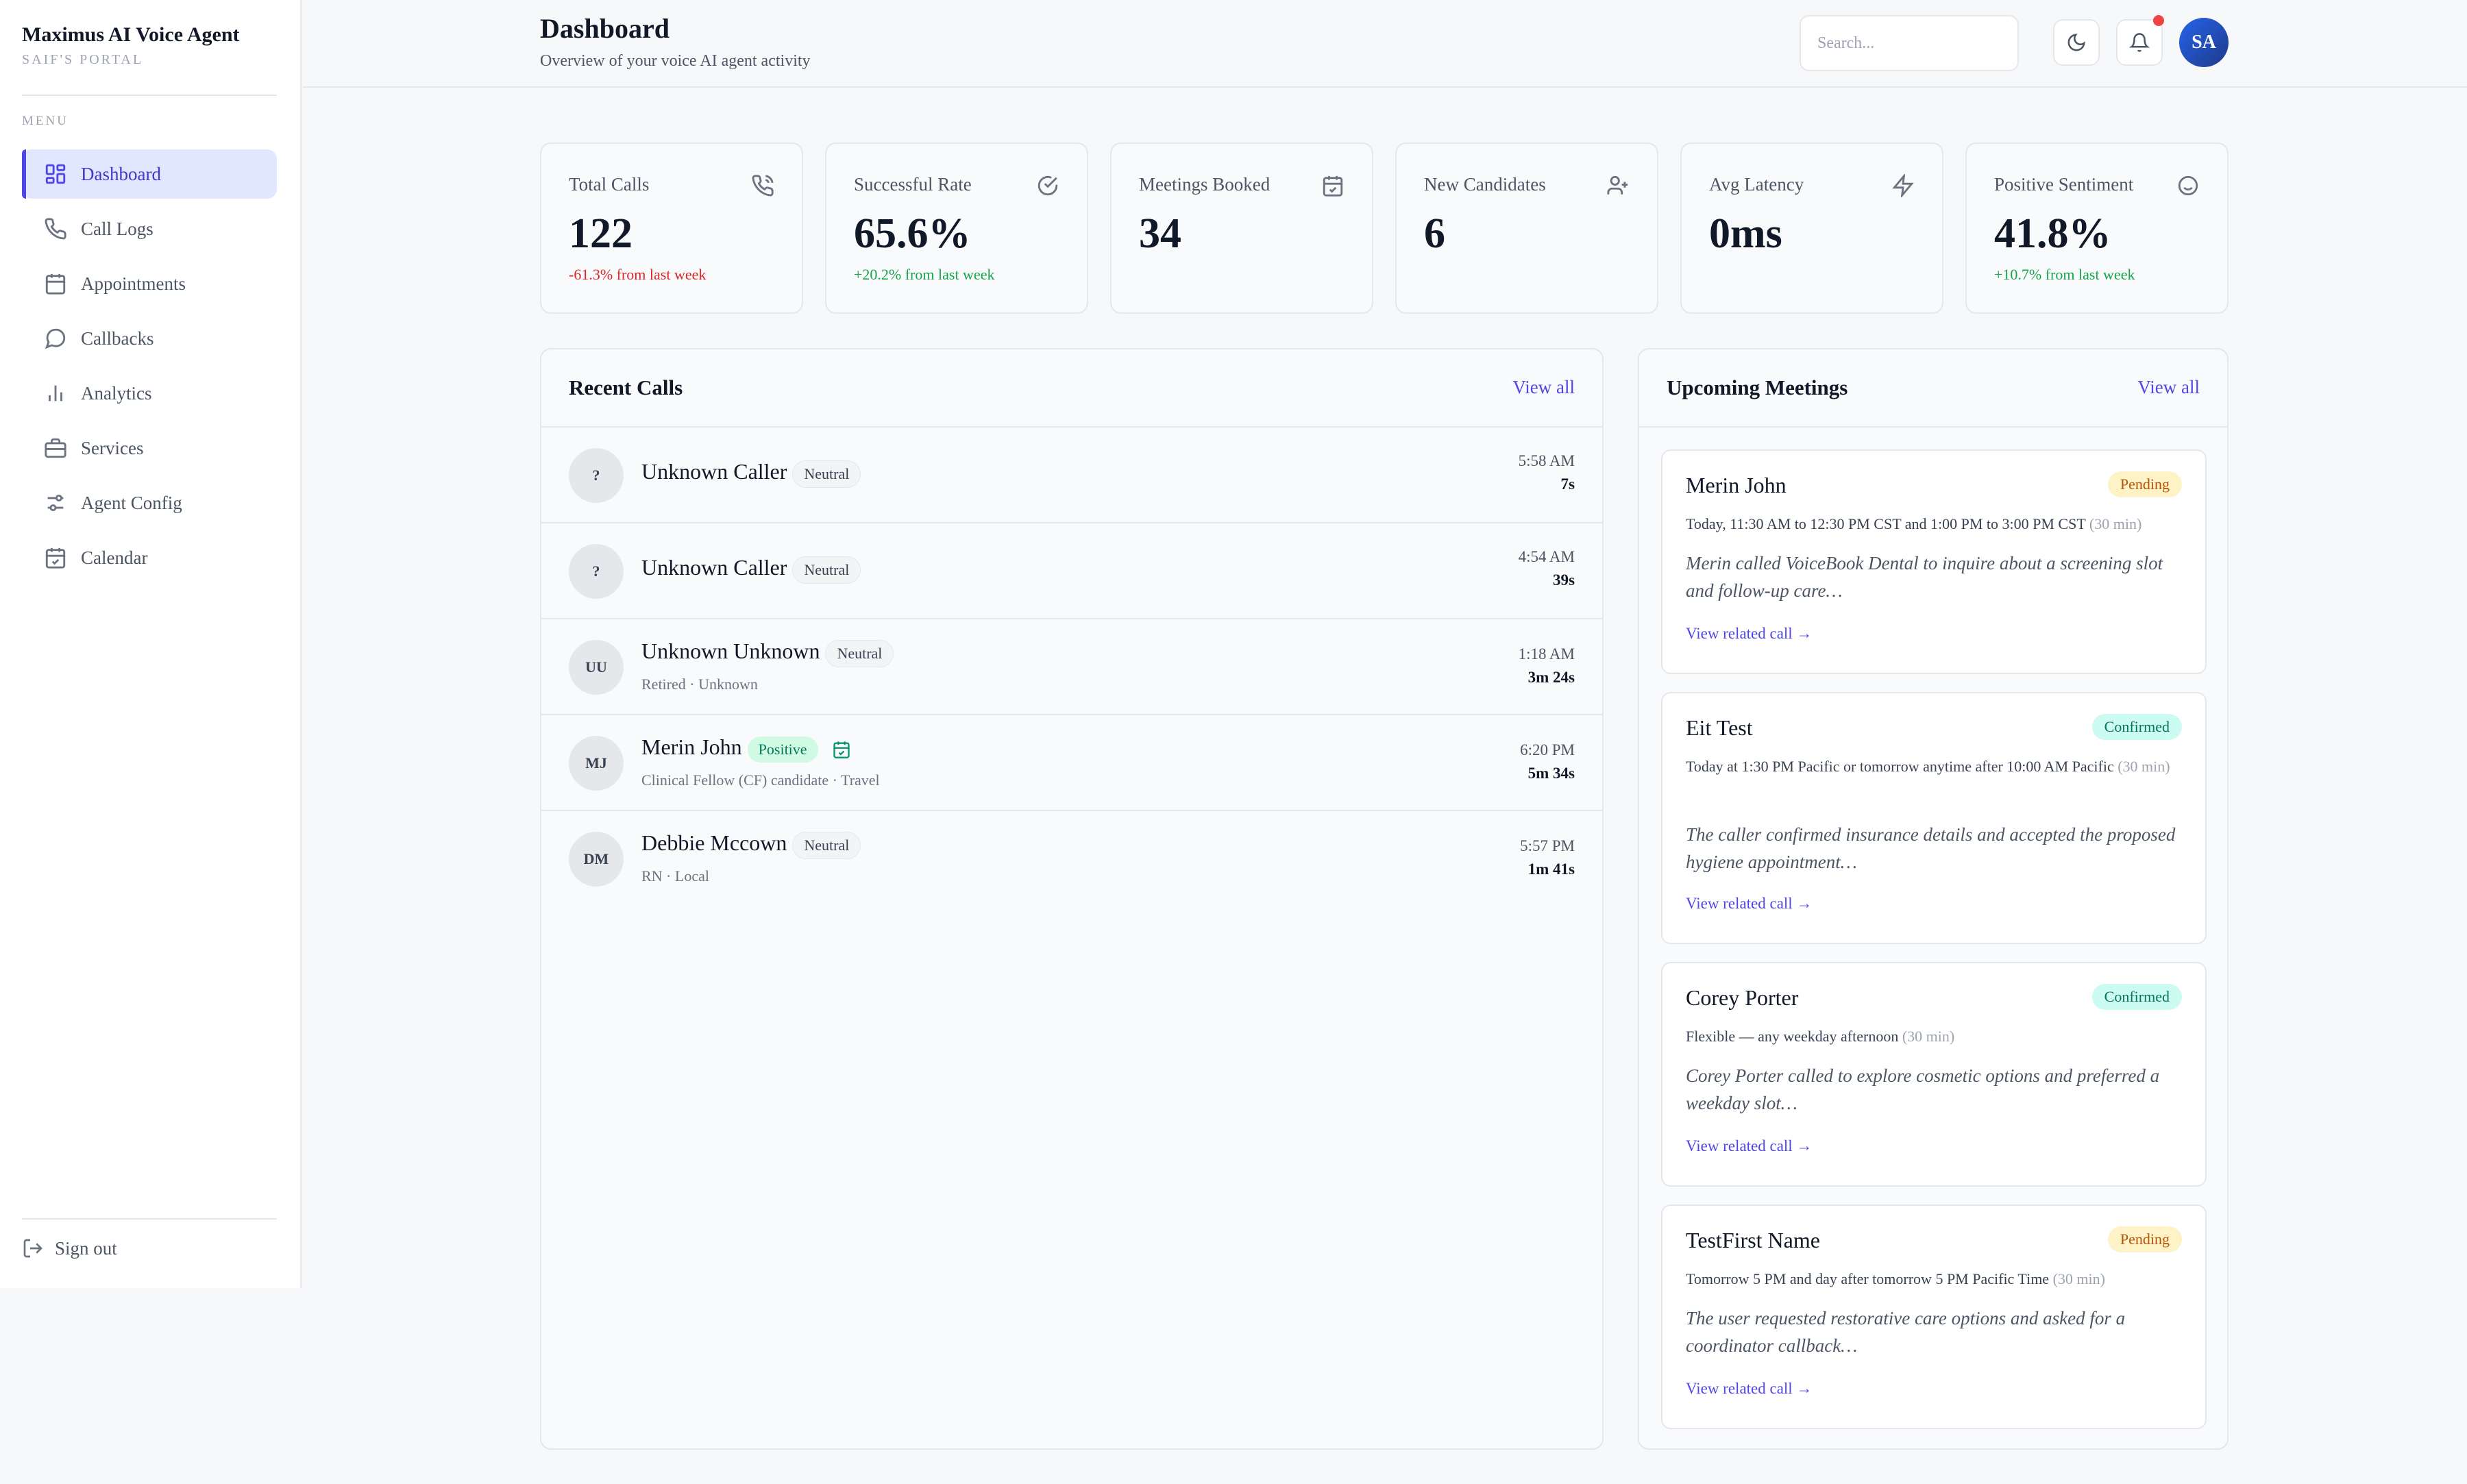 Image resolution: width=2467 pixels, height=1484 pixels. Describe the element at coordinates (1071, 475) in the screenshot. I see `call-row: ? Unknown Caller Neutral 5:58 AM 7s` at that location.